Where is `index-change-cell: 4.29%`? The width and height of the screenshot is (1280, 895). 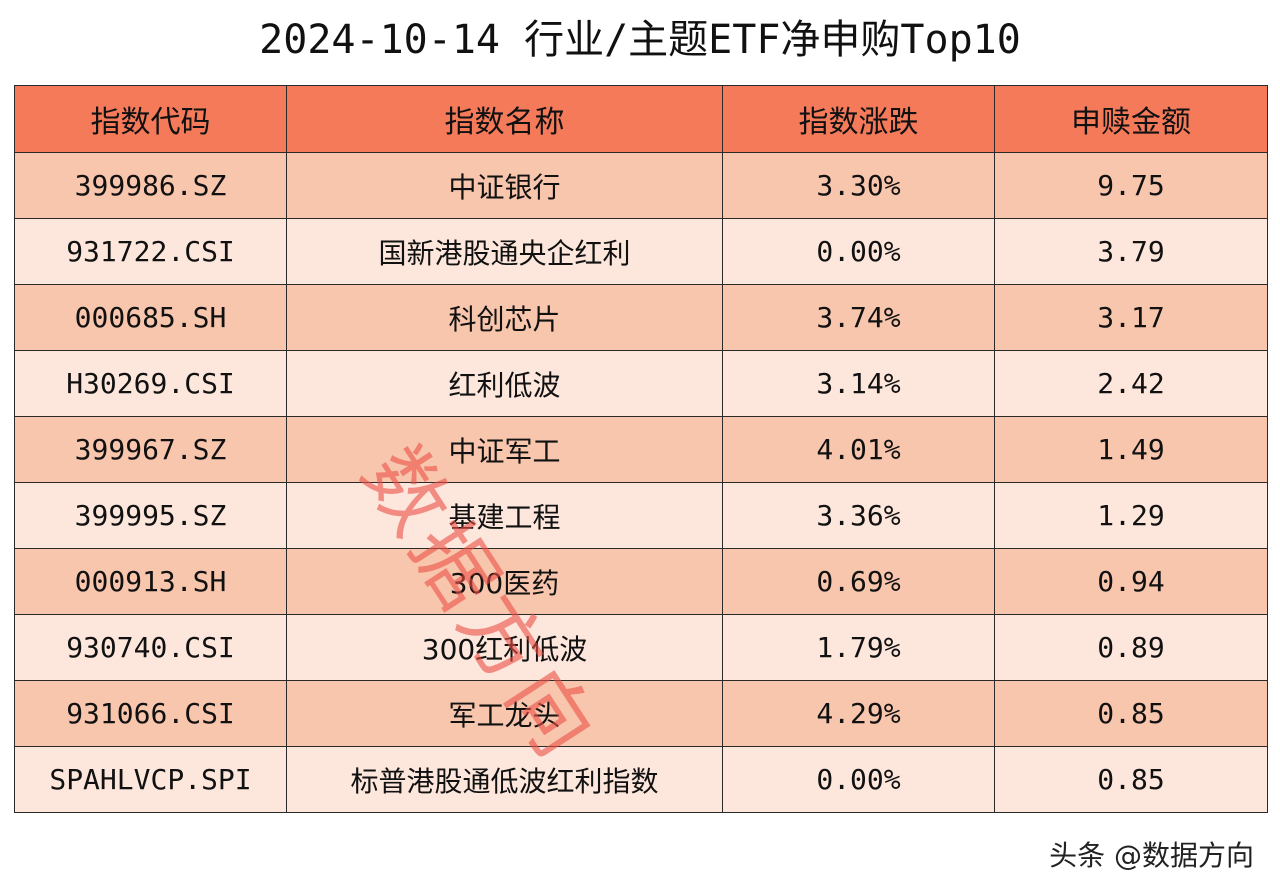 index-change-cell: 4.29% is located at coordinates (858, 713).